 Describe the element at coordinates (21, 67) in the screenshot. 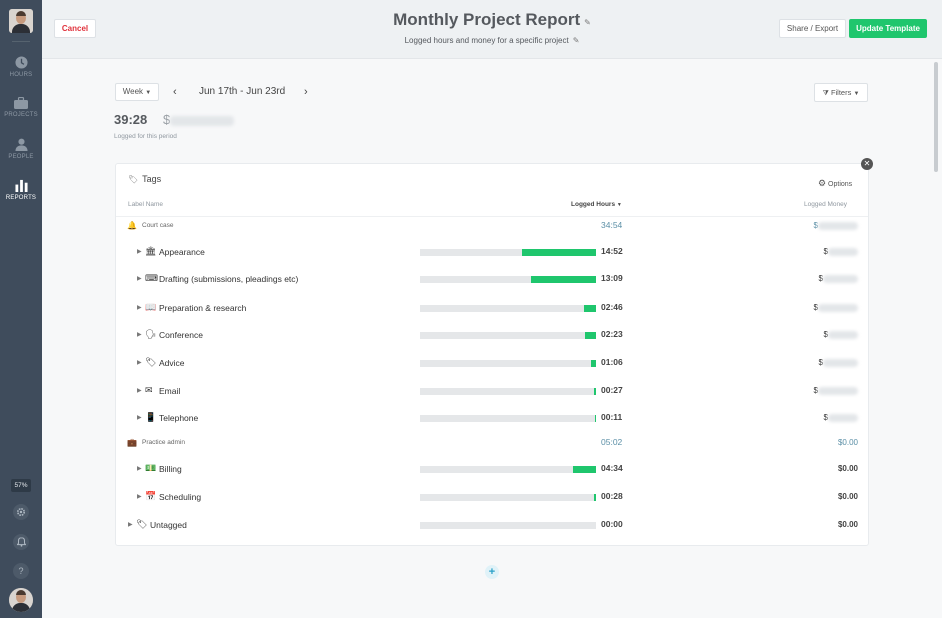

I see `sidebar-item-hours: HOURS` at that location.